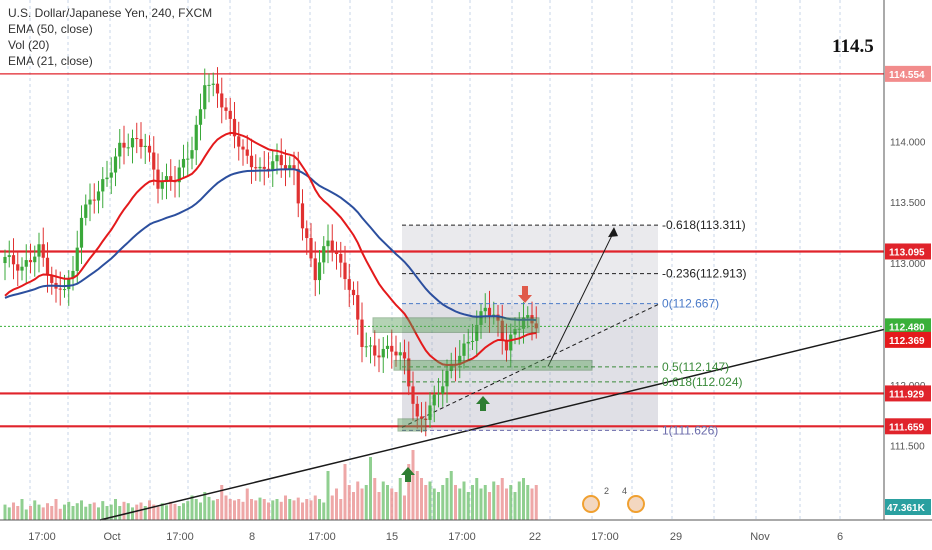  Describe the element at coordinates (606, 491) in the screenshot. I see `event-count-1: 2` at that location.